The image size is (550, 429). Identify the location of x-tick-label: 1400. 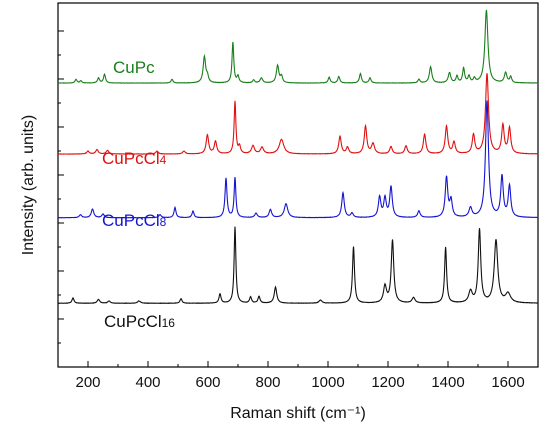
(447, 382).